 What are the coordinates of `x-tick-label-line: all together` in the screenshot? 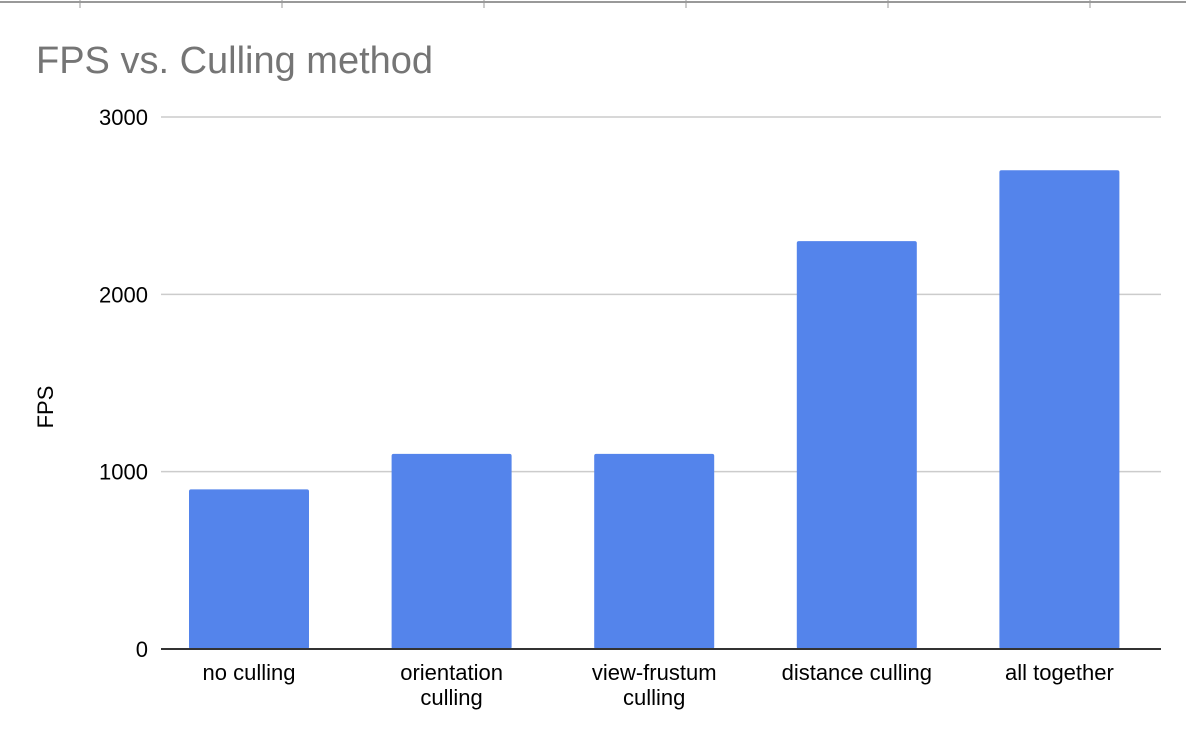 It's located at (1059, 672).